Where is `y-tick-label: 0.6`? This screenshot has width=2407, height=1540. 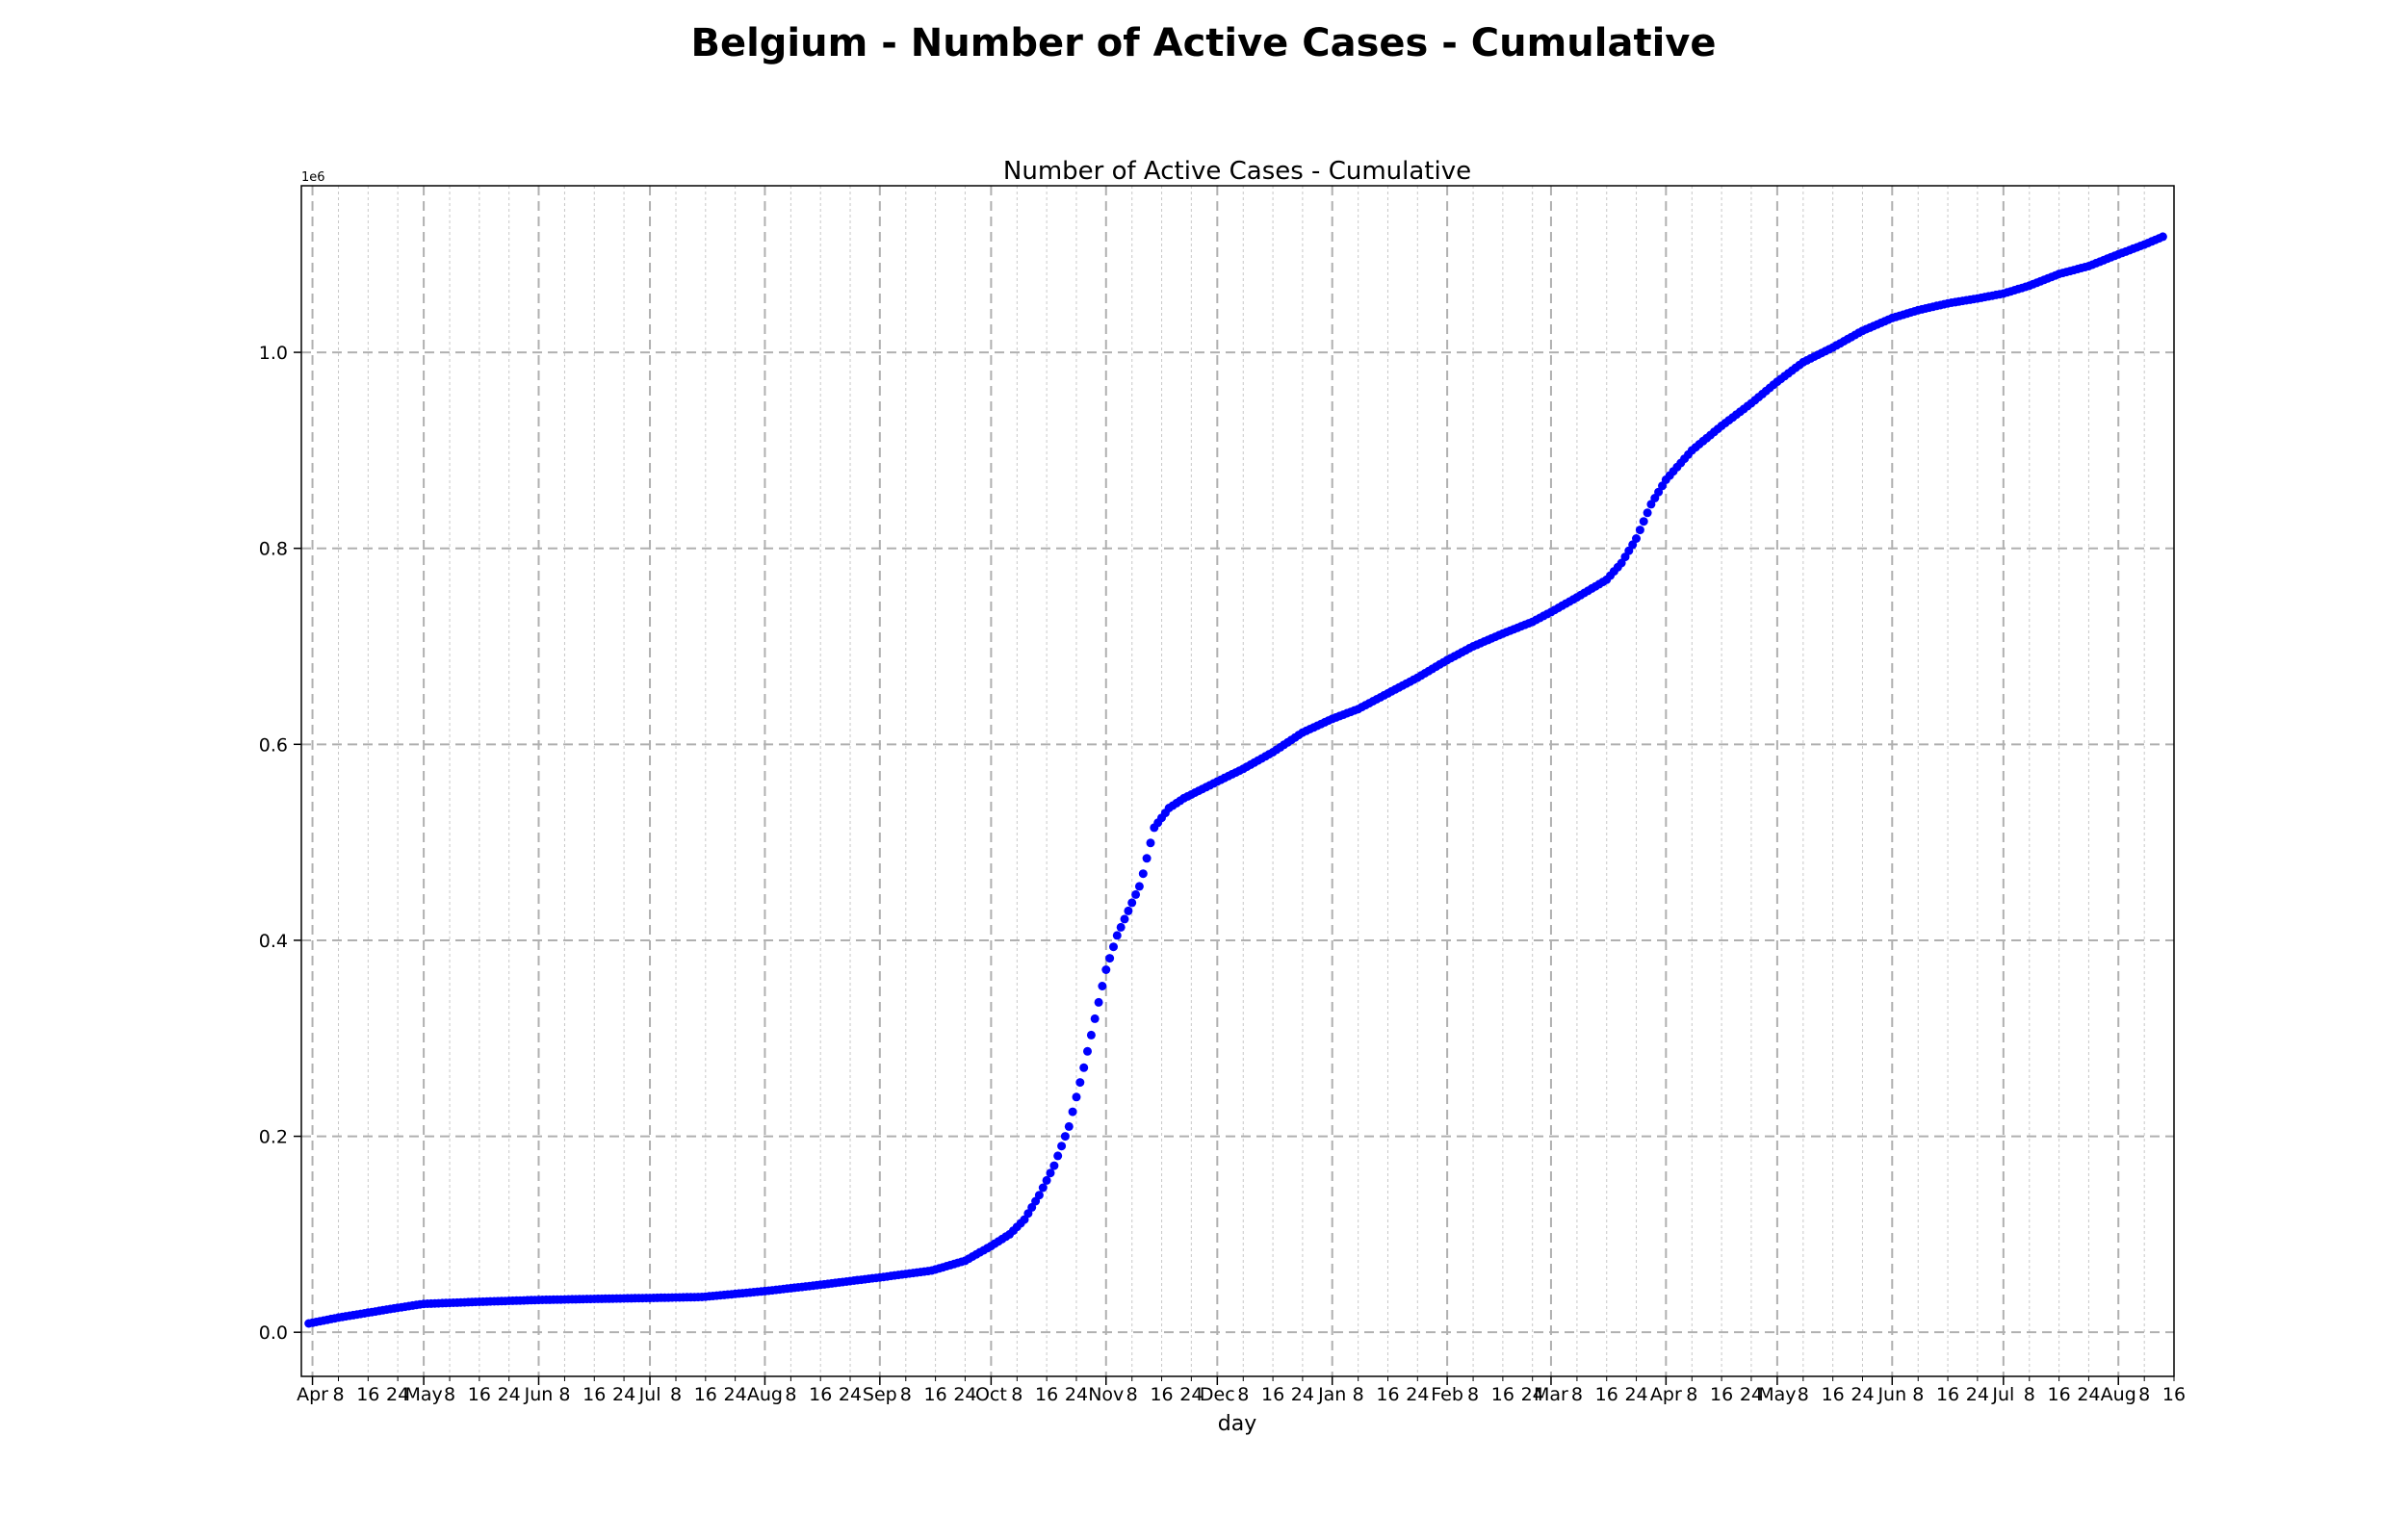
y-tick-label: 0.6 is located at coordinates (273, 745).